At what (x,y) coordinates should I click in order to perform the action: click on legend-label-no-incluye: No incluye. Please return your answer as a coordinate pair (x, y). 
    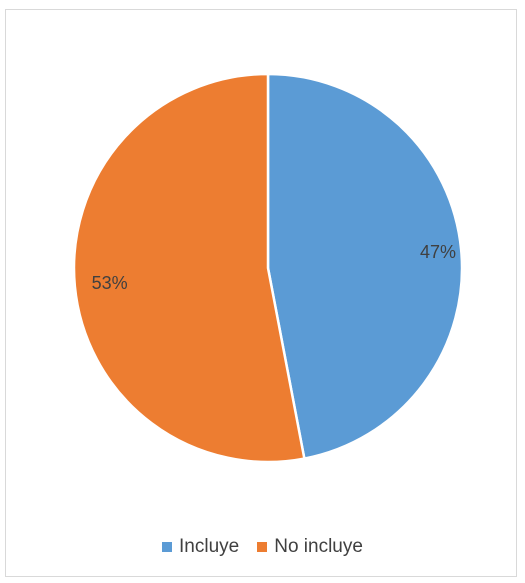
    Looking at the image, I should click on (318, 546).